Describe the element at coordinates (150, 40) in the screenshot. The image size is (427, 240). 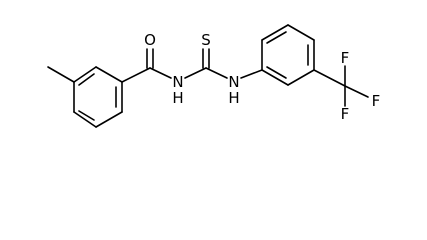
I see `atom-label: O` at that location.